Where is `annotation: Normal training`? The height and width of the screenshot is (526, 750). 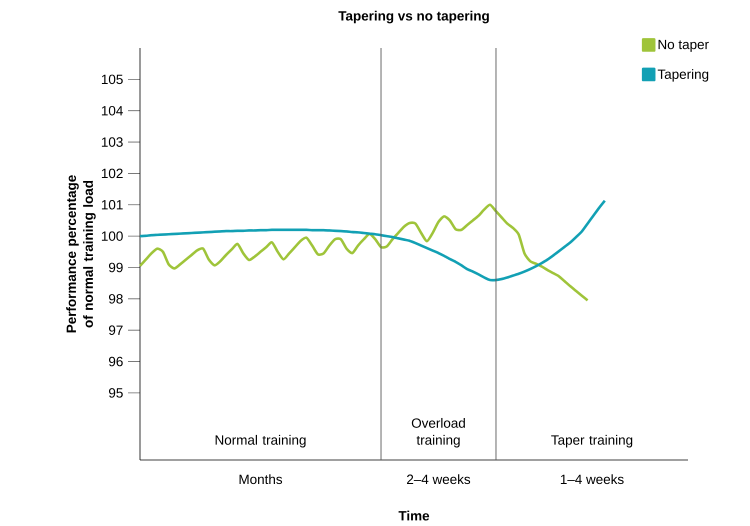 annotation: Normal training is located at coordinates (261, 441).